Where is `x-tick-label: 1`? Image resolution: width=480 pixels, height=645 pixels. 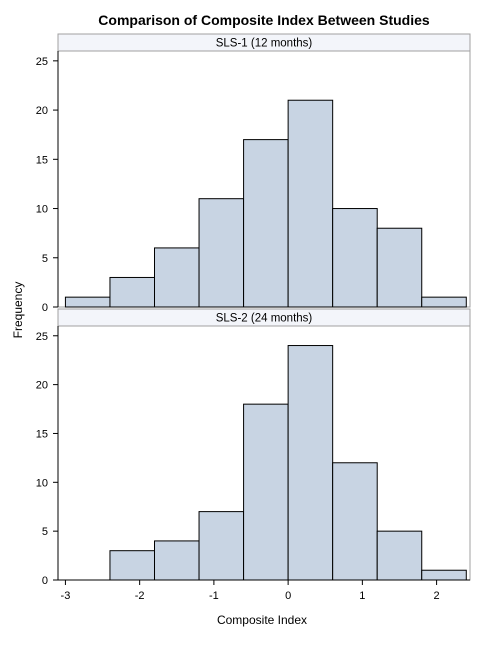 x-tick-label: 1 is located at coordinates (362, 596).